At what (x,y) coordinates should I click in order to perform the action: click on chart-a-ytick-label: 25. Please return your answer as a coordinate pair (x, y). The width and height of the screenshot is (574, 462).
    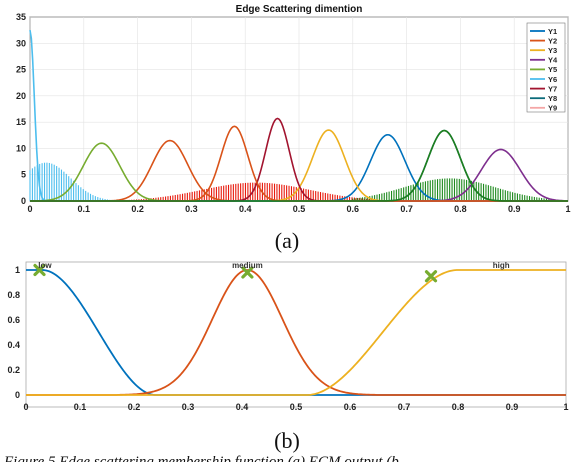
    Looking at the image, I should click on (21, 70).